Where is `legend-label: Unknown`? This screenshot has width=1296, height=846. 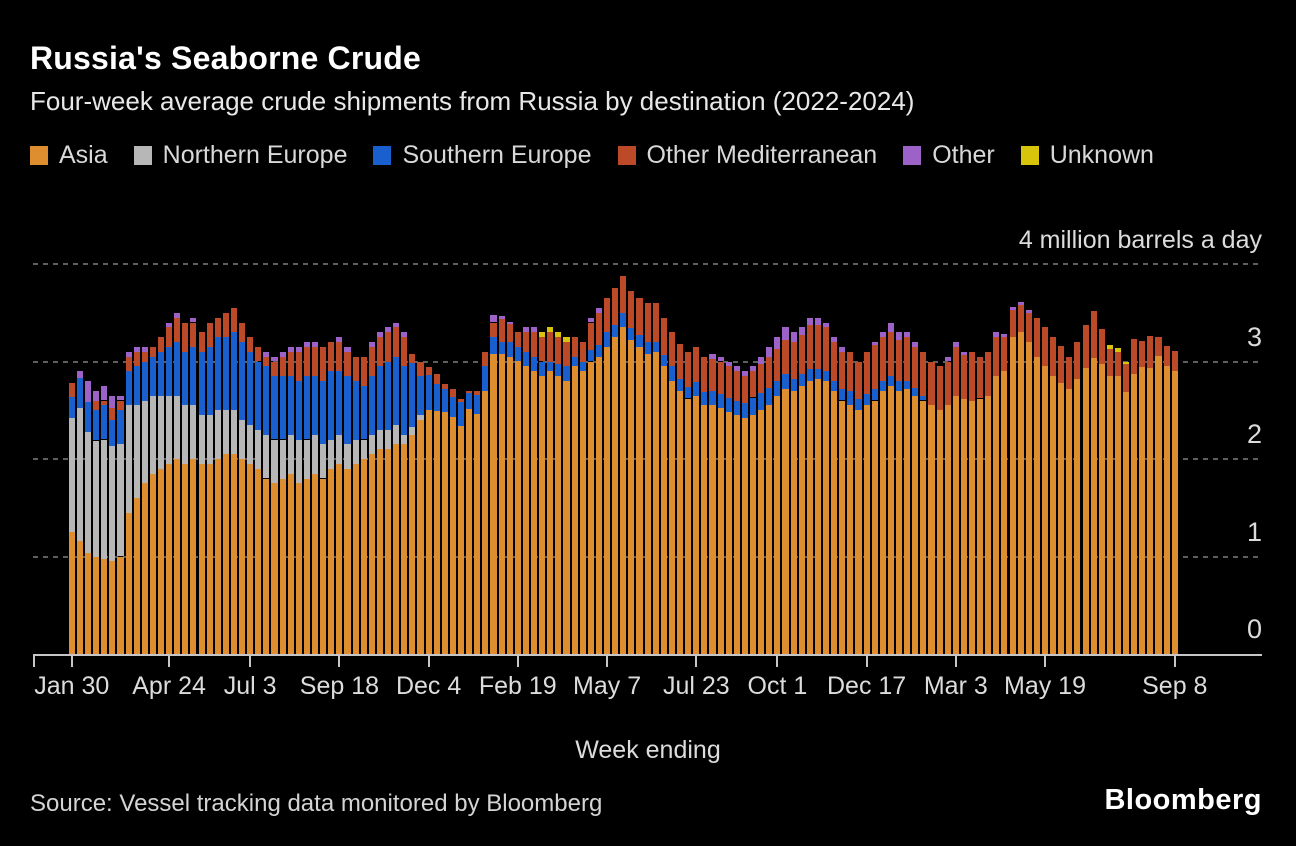 legend-label: Unknown is located at coordinates (1101, 155).